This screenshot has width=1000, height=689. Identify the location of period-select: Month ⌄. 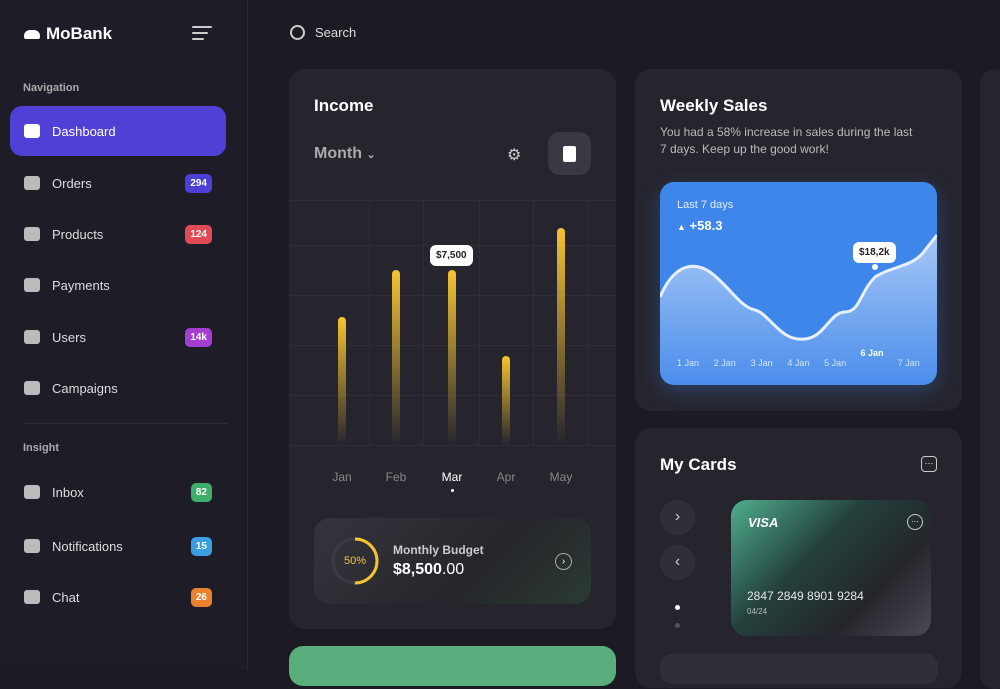
(345, 154).